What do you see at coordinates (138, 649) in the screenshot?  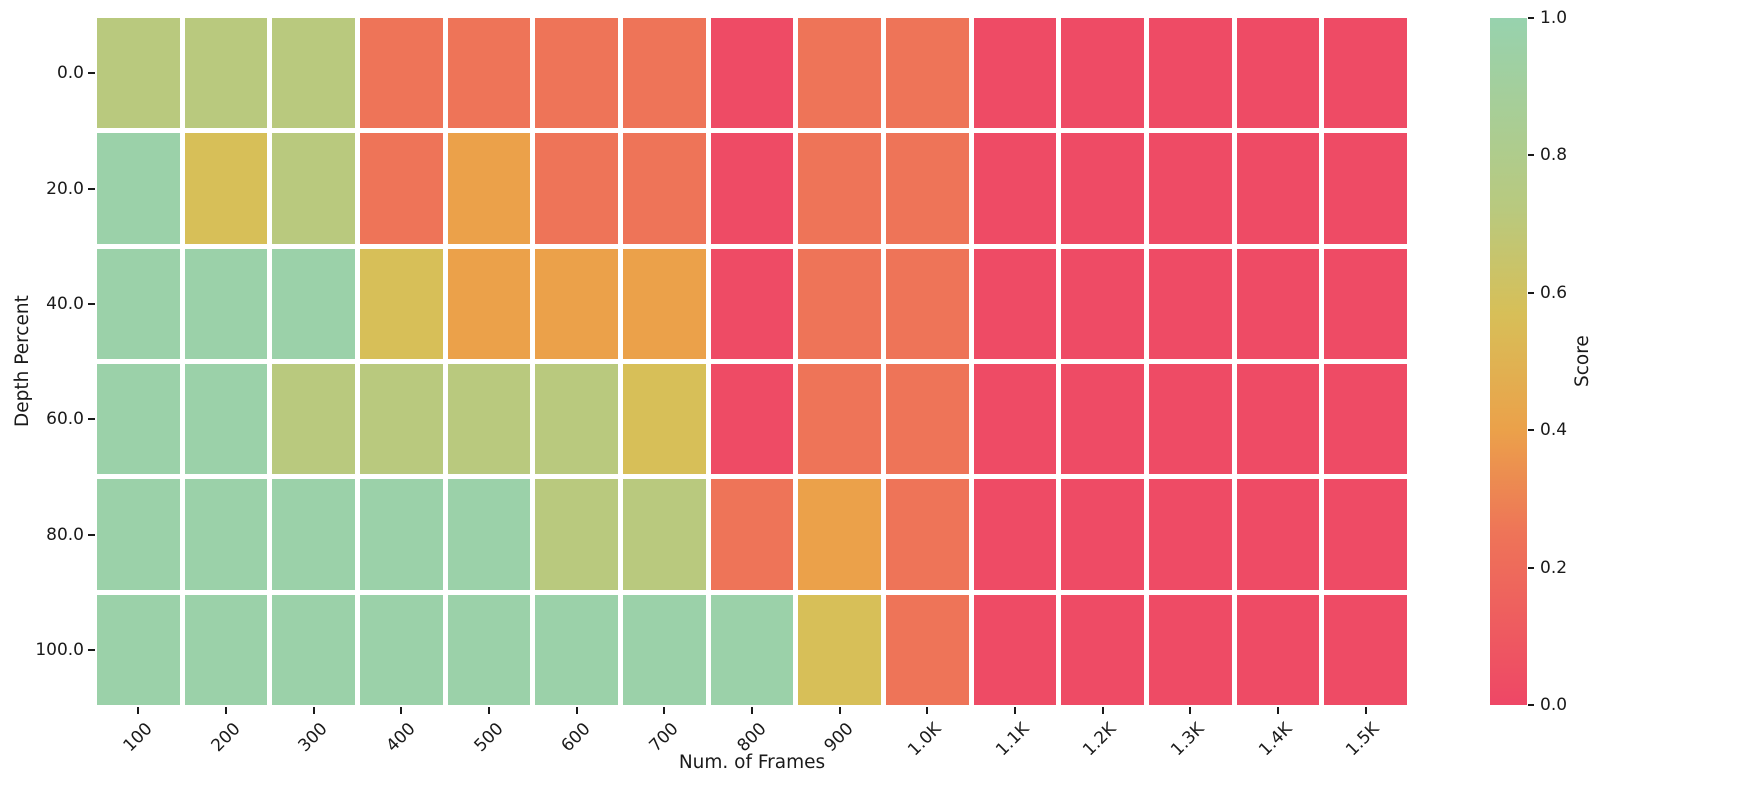 I see `heatmap-cell-r5-c0` at bounding box center [138, 649].